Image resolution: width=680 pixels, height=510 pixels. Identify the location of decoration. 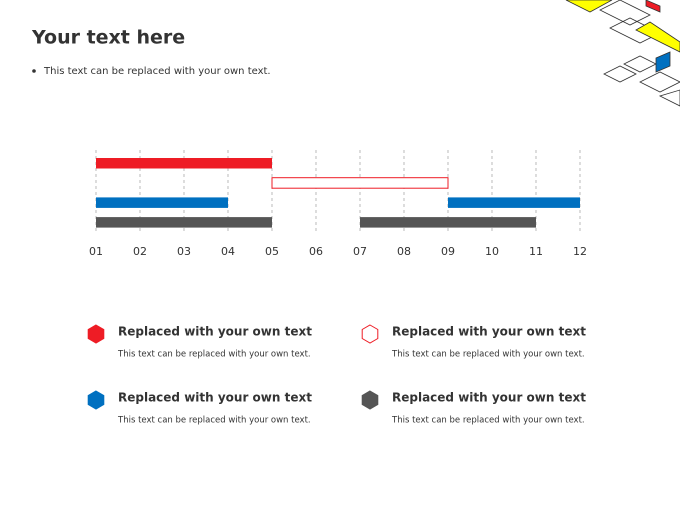
(622, 53).